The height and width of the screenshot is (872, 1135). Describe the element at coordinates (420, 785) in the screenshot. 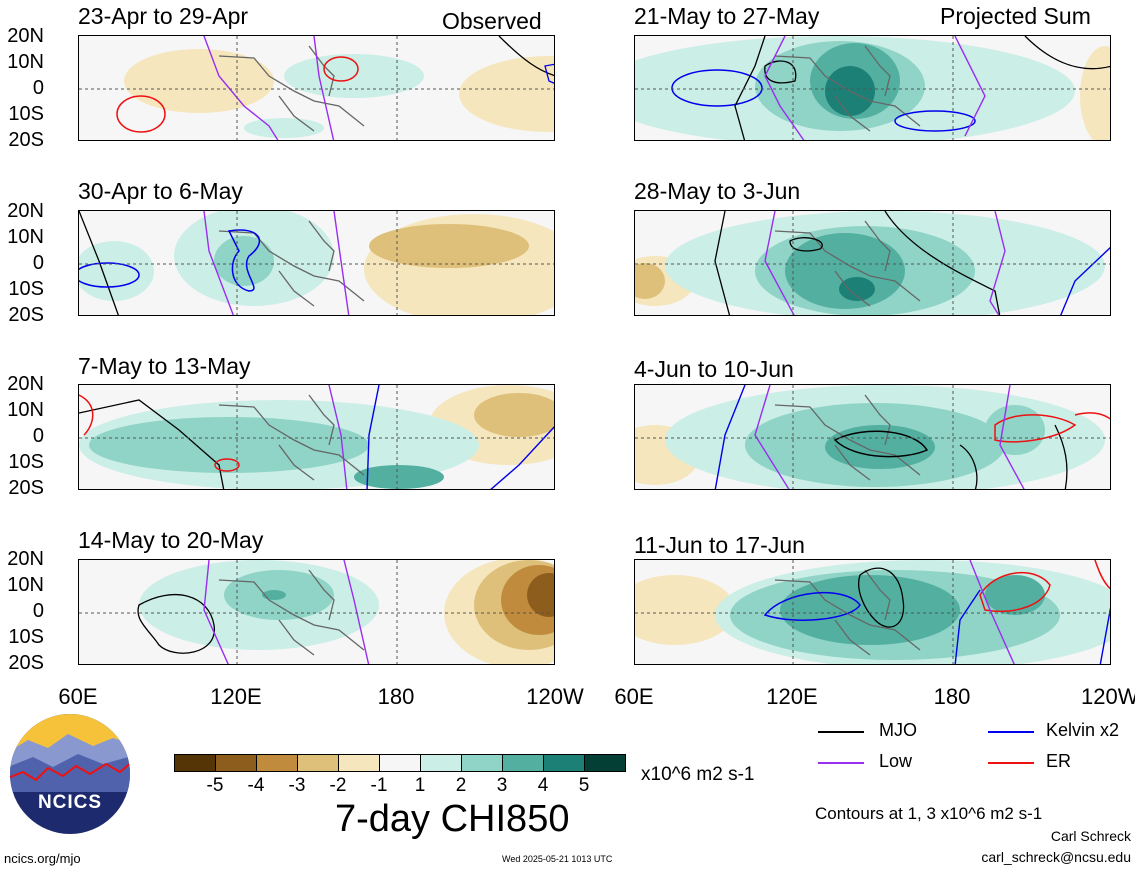

I see `colorbar-label: 1` at that location.